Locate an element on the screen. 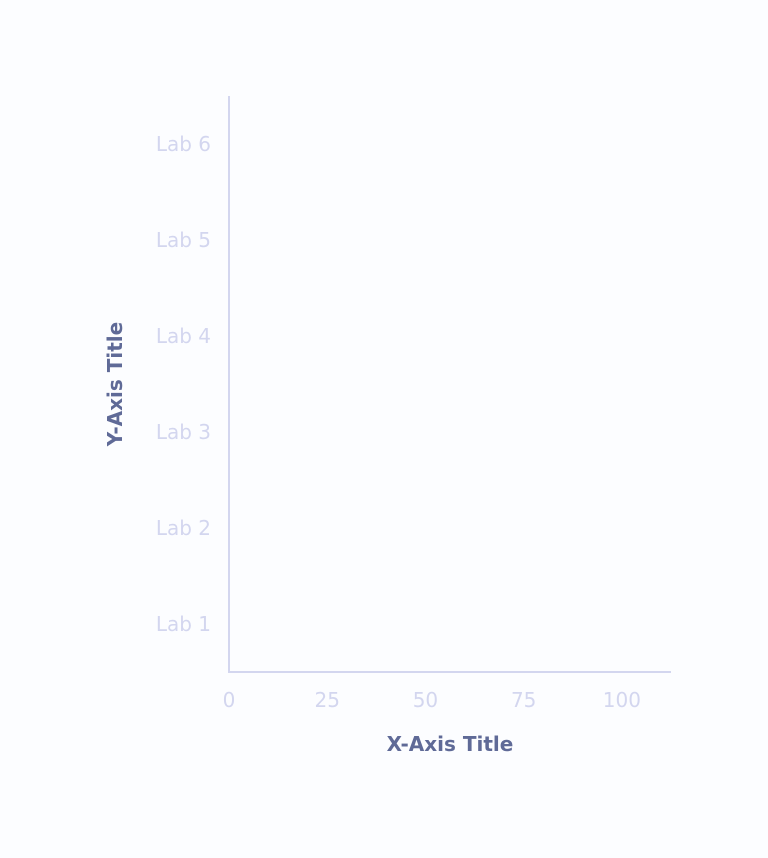 This screenshot has height=858, width=768. x-tick-label: 25 is located at coordinates (326, 700).